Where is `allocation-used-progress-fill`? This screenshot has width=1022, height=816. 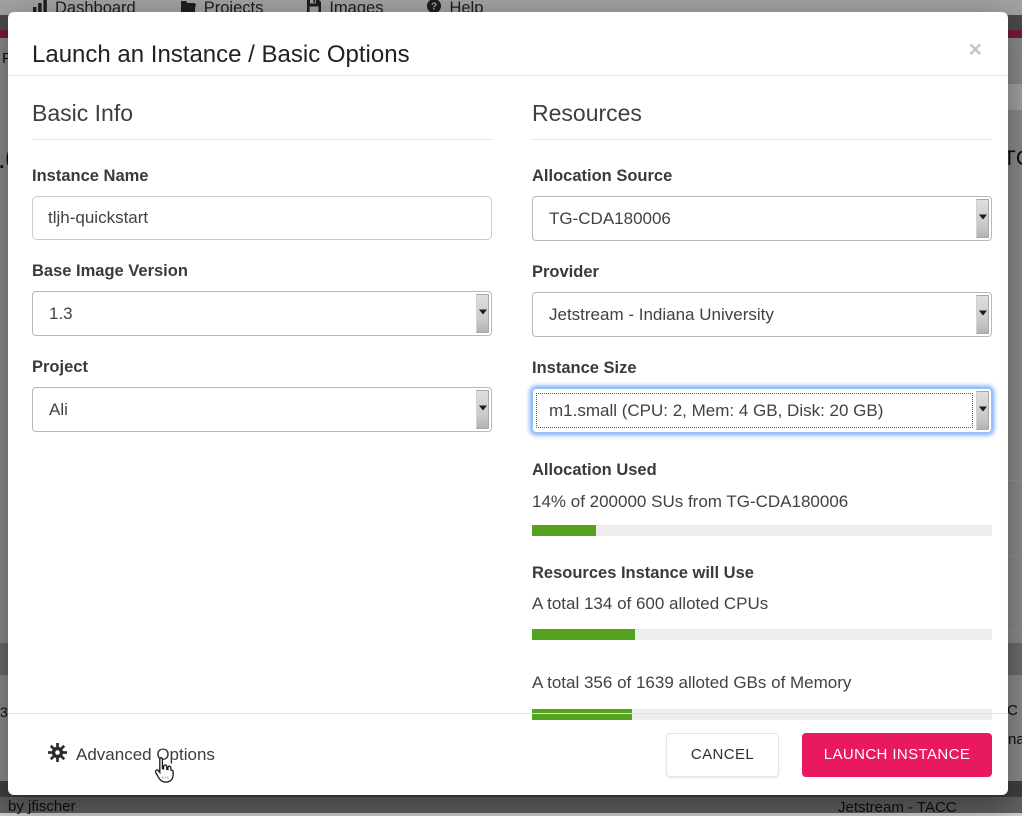 allocation-used-progress-fill is located at coordinates (564, 530).